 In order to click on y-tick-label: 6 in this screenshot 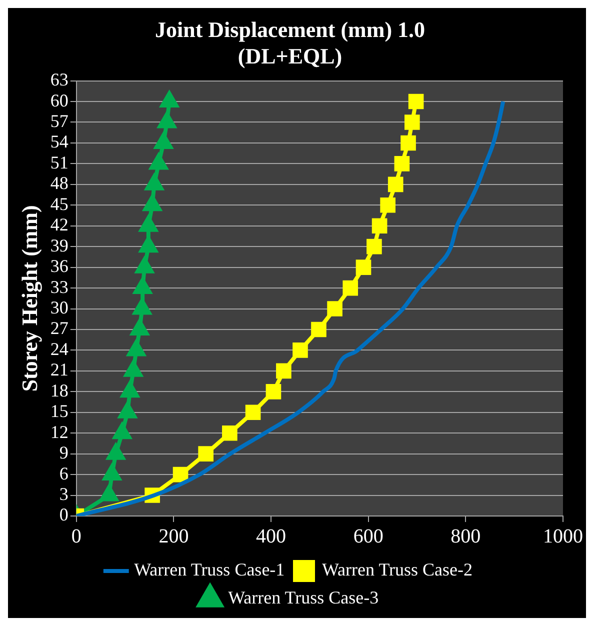, I will do `click(63, 473)`.